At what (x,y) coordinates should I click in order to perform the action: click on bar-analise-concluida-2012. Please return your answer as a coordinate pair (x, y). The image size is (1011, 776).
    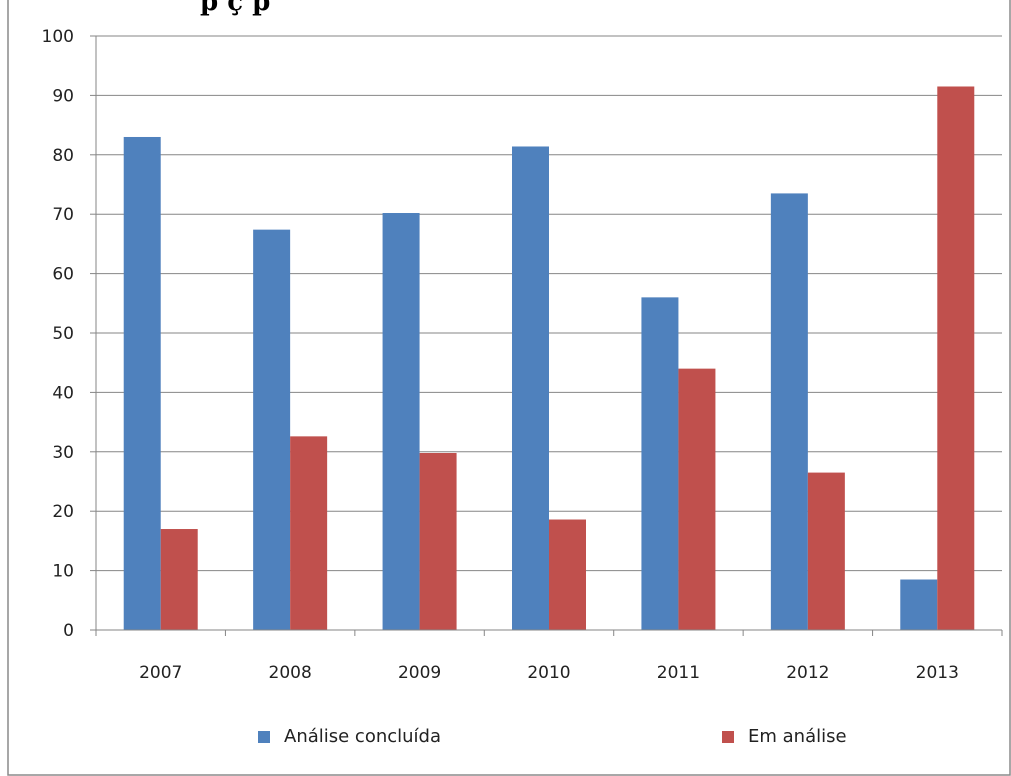
    Looking at the image, I should click on (789, 411).